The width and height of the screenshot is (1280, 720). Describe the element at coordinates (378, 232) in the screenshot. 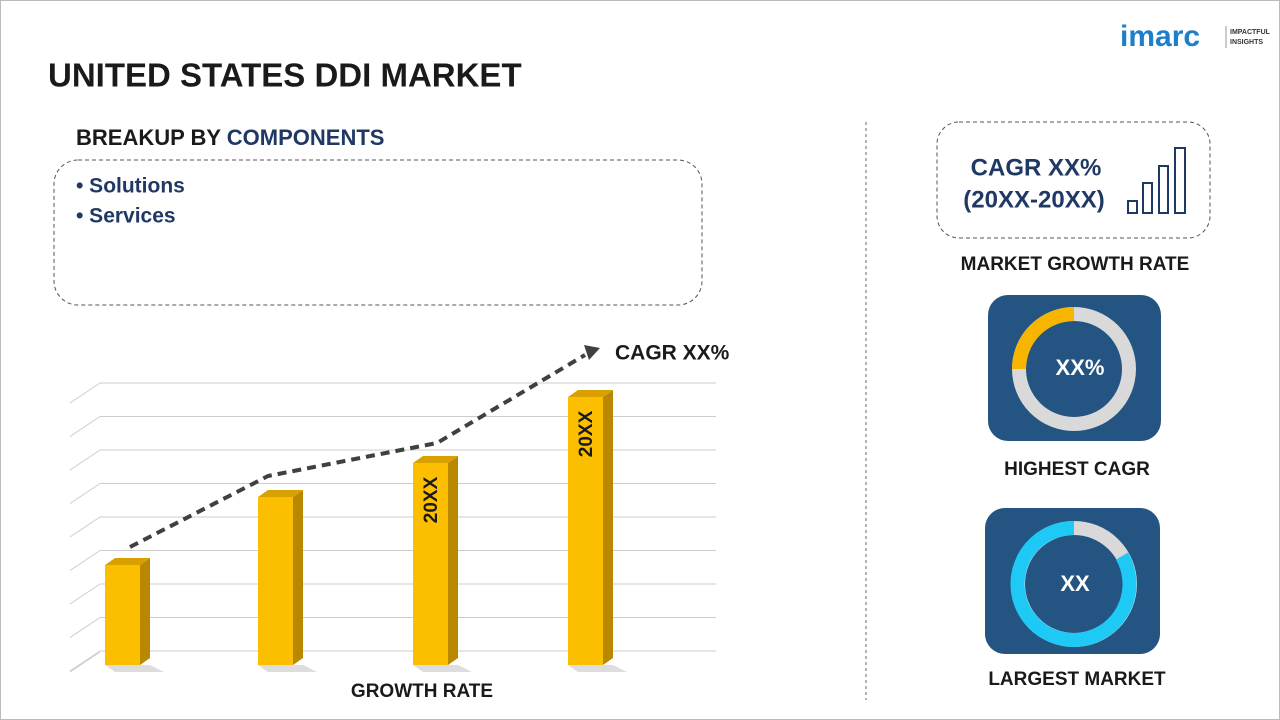

I see `breakup-box` at that location.